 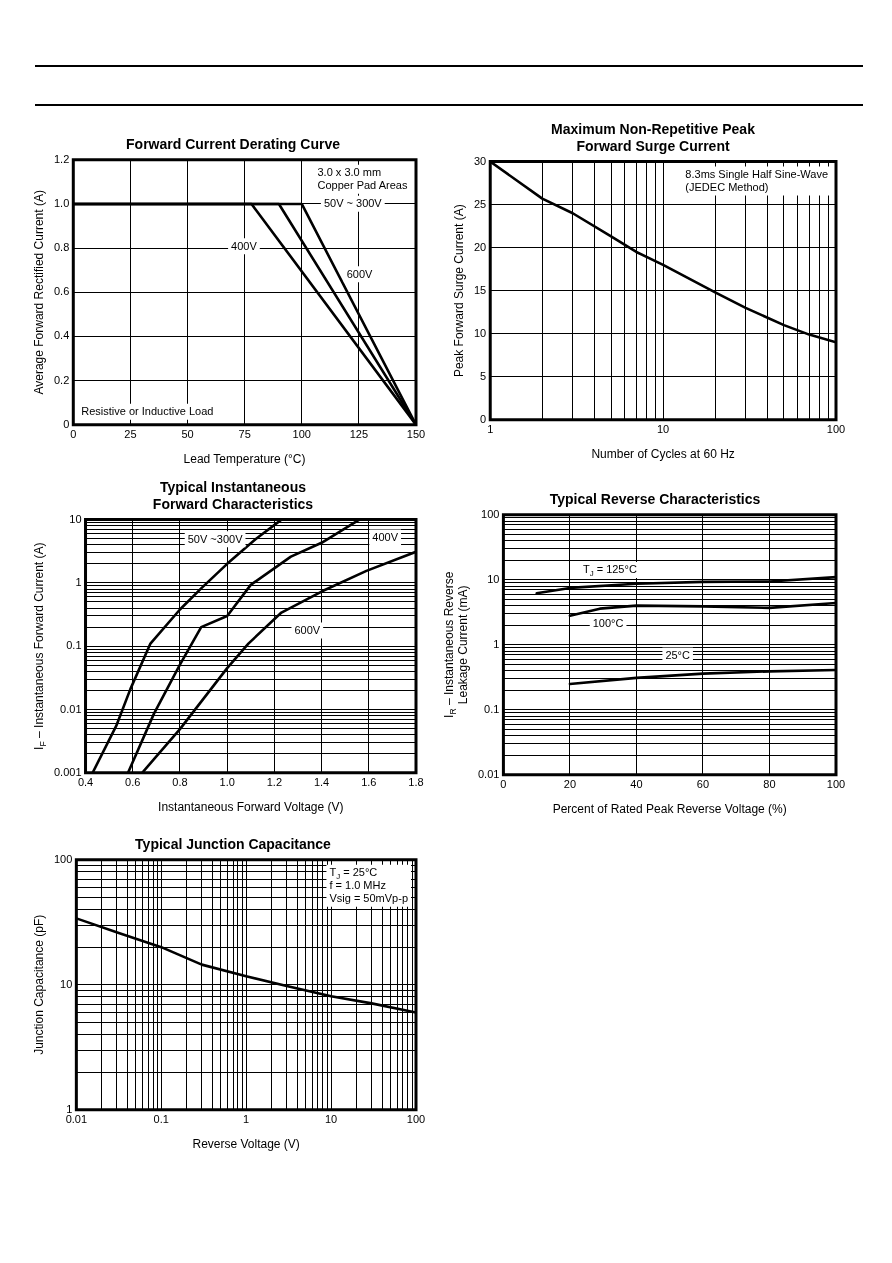 What do you see at coordinates (85, 782) in the screenshot?
I see `x-tick-label: 0.4` at bounding box center [85, 782].